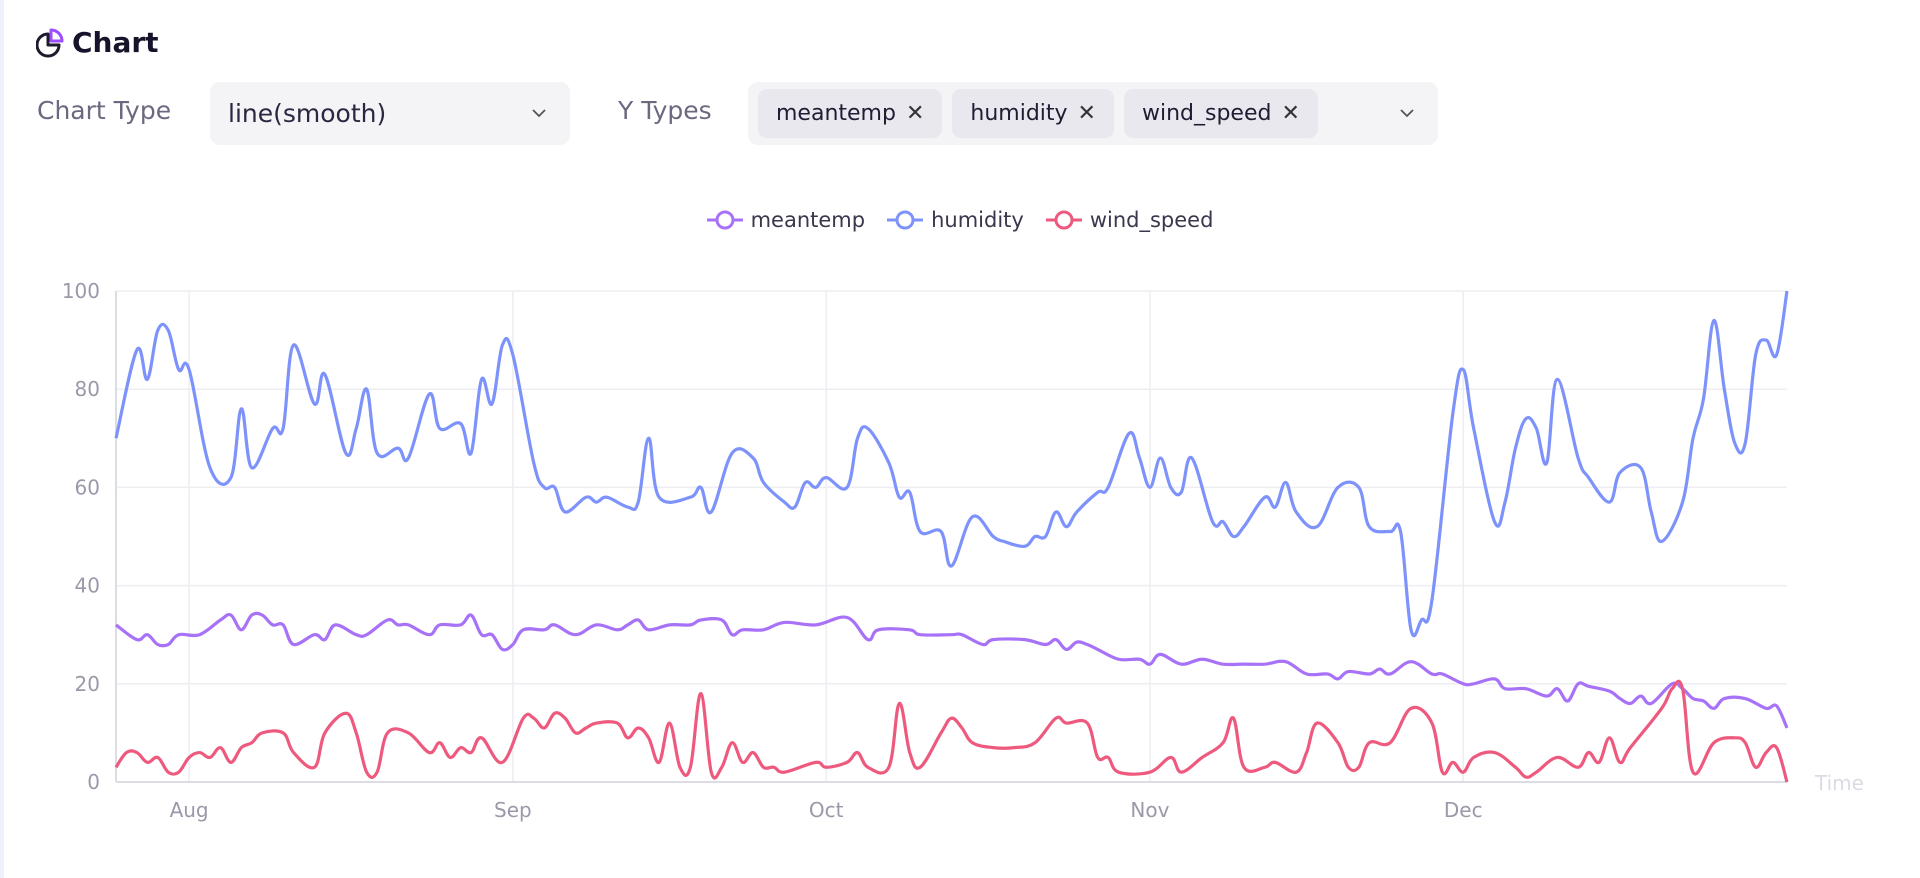  I want to click on y-tick-label: 20, so click(87, 684).